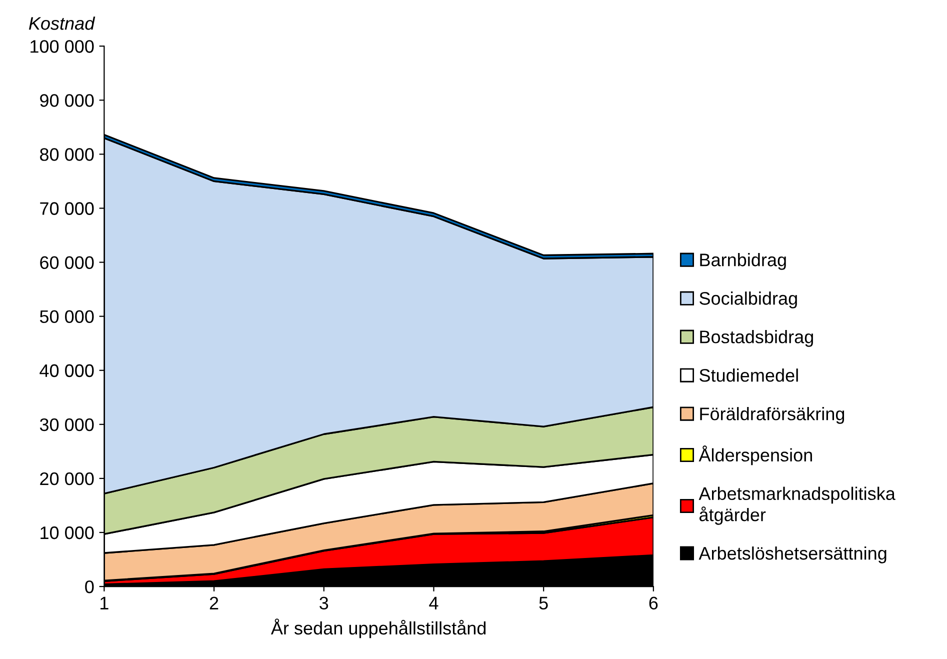  Describe the element at coordinates (324, 603) in the screenshot. I see `x-tick-label: 3` at that location.